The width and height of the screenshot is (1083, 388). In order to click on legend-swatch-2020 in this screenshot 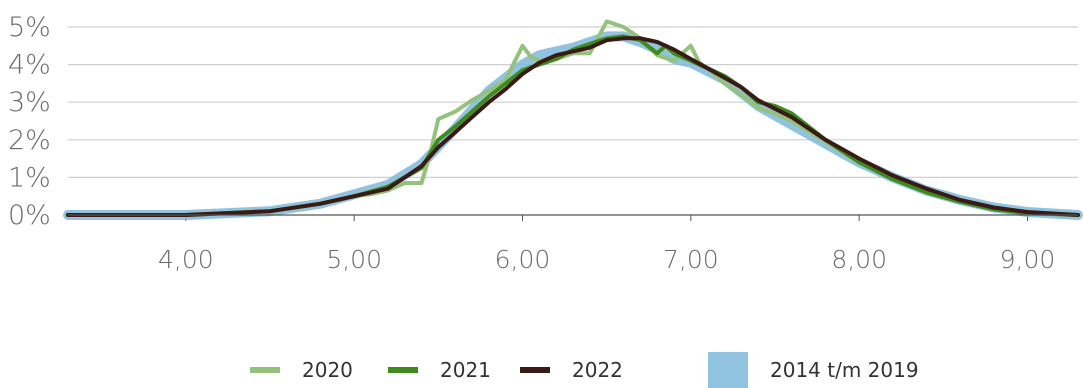, I will do `click(265, 370)`.